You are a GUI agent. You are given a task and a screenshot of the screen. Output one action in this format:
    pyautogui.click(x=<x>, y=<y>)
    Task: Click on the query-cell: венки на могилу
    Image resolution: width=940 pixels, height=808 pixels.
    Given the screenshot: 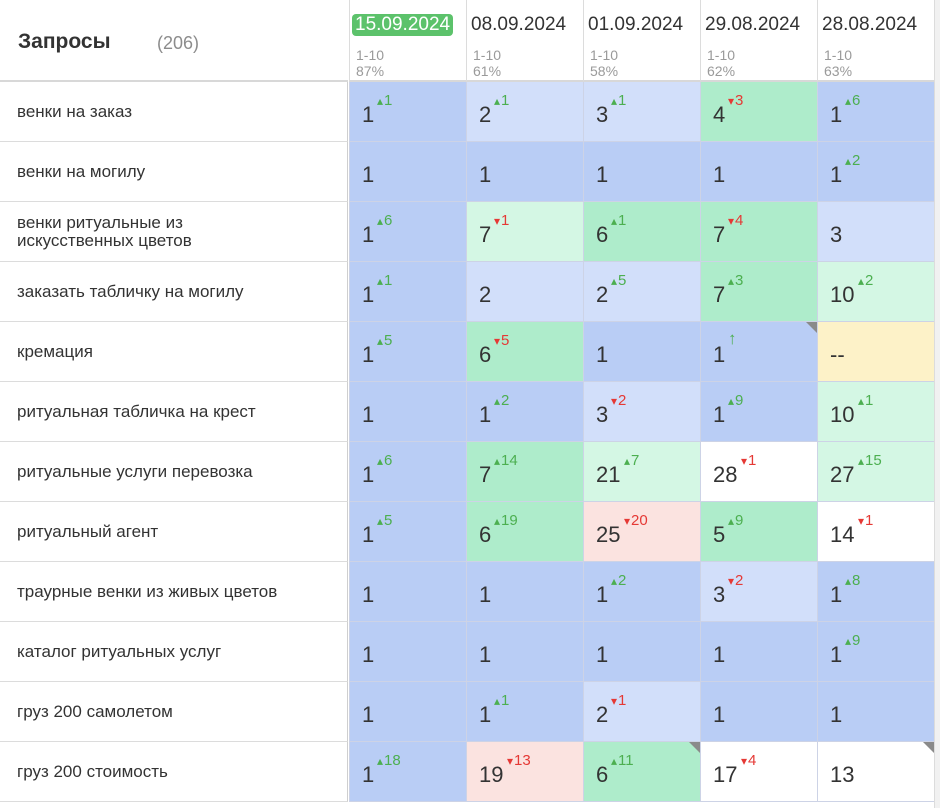 What is the action you would take?
    pyautogui.click(x=174, y=172)
    